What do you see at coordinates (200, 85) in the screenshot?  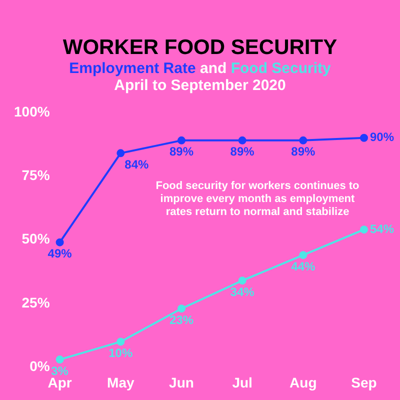 I see `text: April to September 2020` at bounding box center [200, 85].